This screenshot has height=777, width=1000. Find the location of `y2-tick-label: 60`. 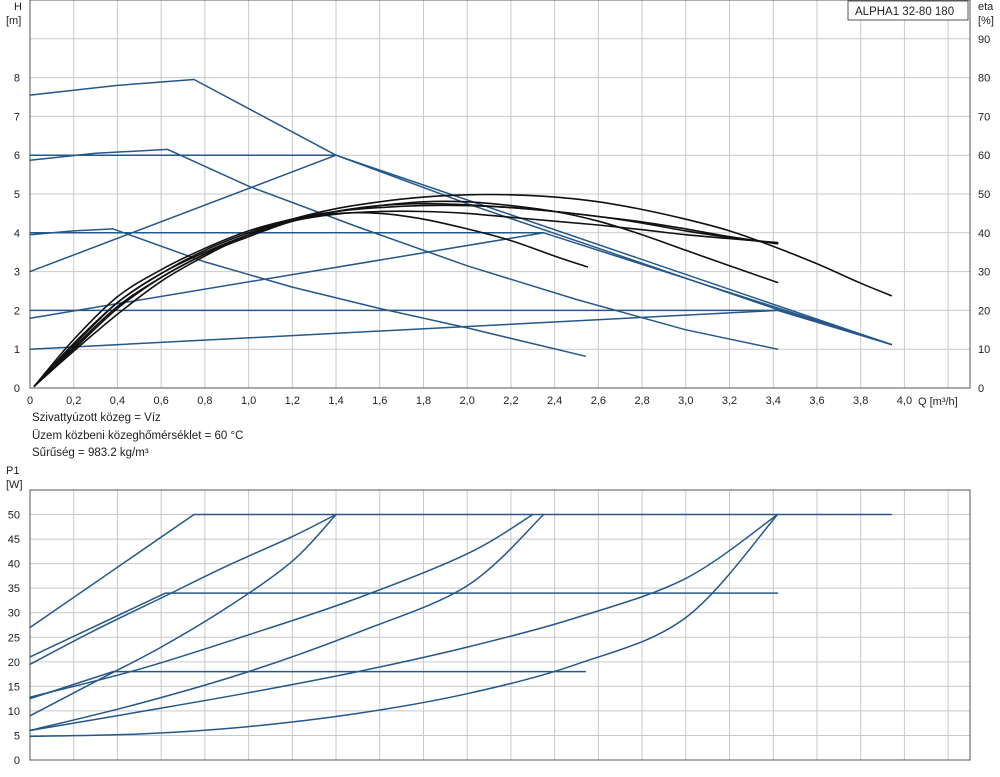

y2-tick-label: 60 is located at coordinates (984, 156).